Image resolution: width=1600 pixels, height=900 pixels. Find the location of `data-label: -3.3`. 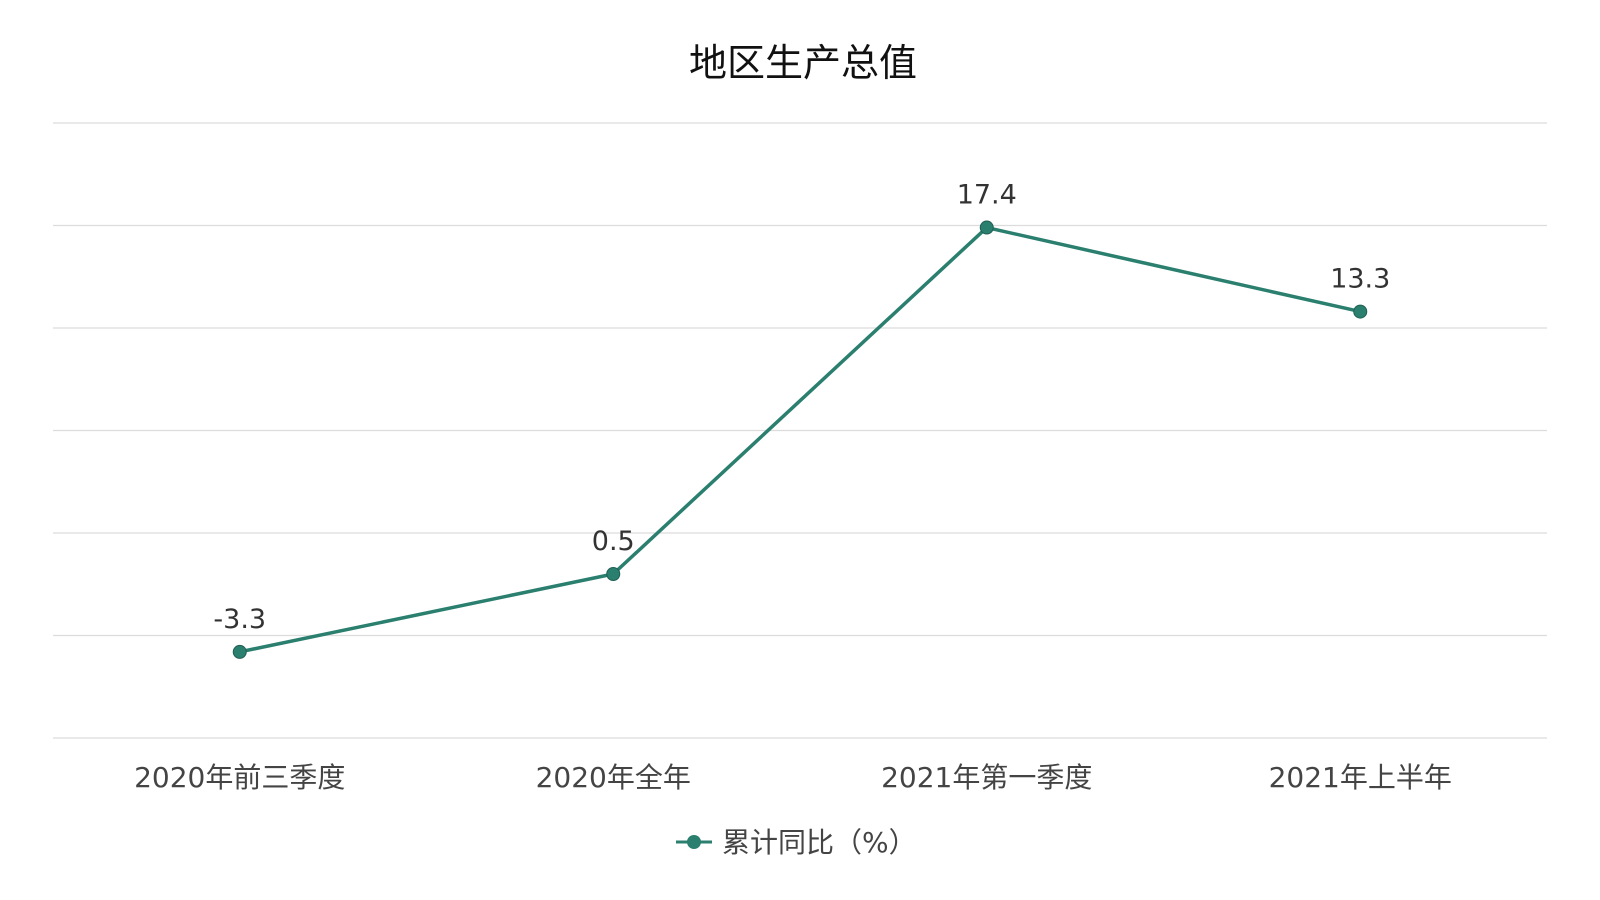

data-label: -3.3 is located at coordinates (239, 619).